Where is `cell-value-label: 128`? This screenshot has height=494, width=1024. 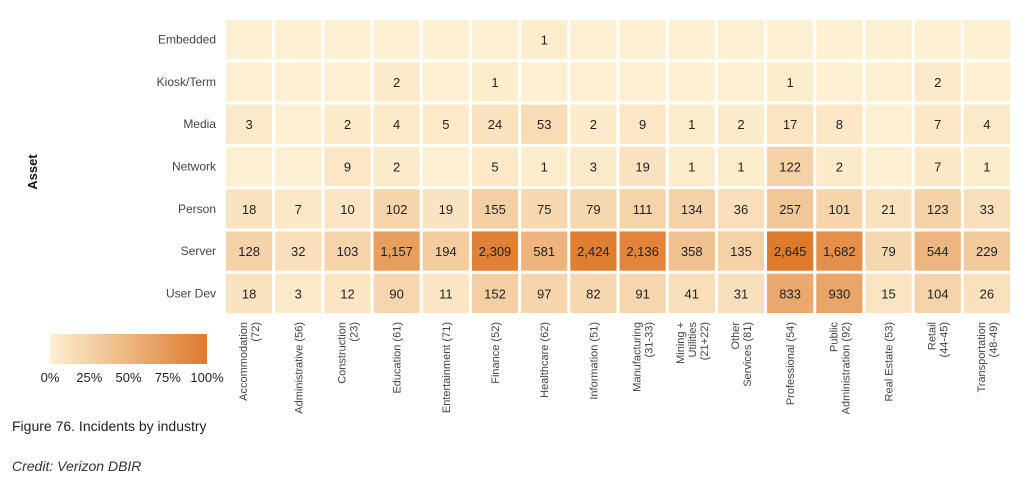
cell-value-label: 128 is located at coordinates (249, 251).